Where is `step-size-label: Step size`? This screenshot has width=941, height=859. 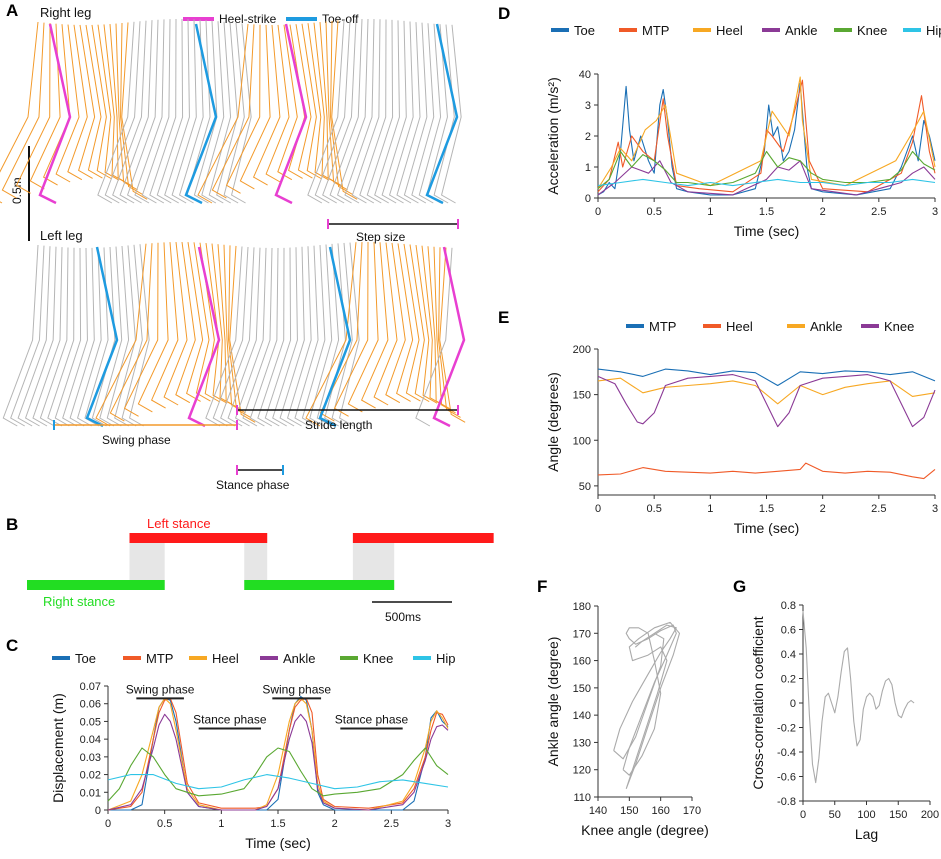
step-size-label: Step size is located at coordinates (381, 237).